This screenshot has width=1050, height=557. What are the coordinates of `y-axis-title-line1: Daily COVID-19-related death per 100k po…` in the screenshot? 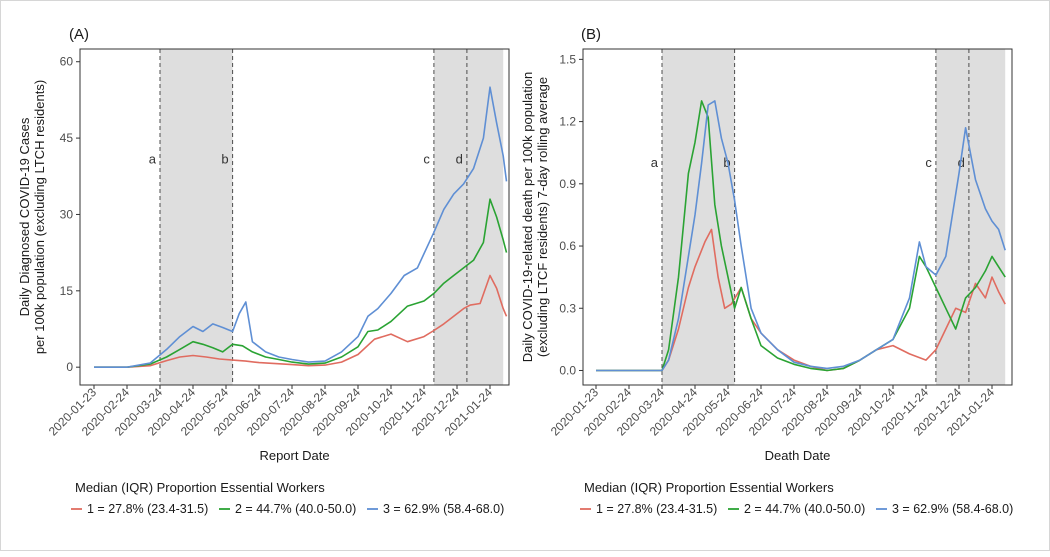 It's located at (527, 217).